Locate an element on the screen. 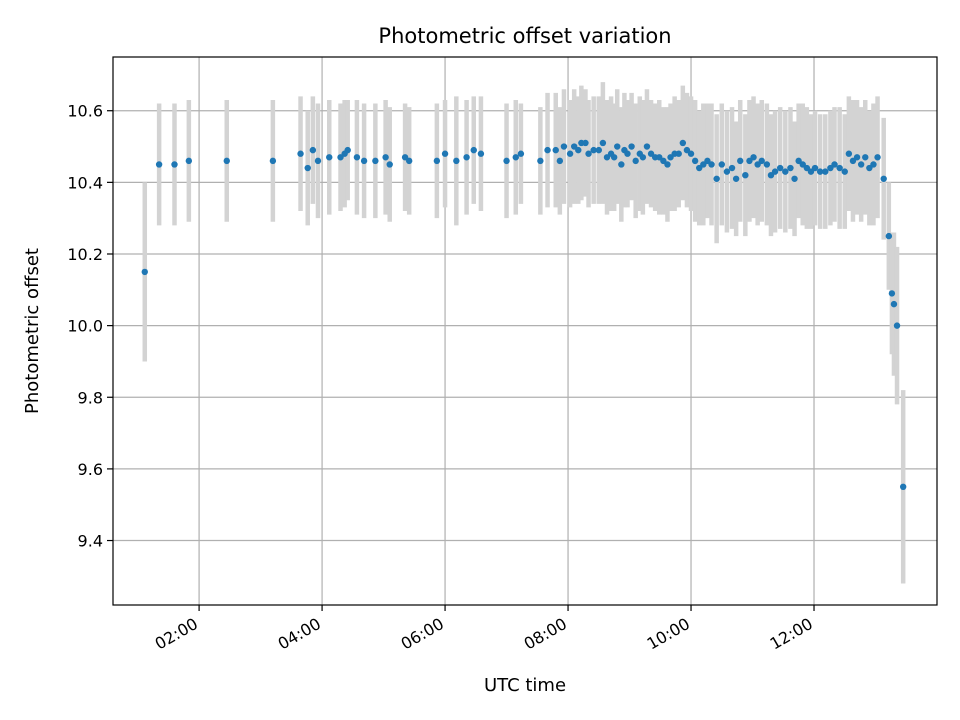  chart-title: Photometric offset variation is located at coordinates (524, 36).